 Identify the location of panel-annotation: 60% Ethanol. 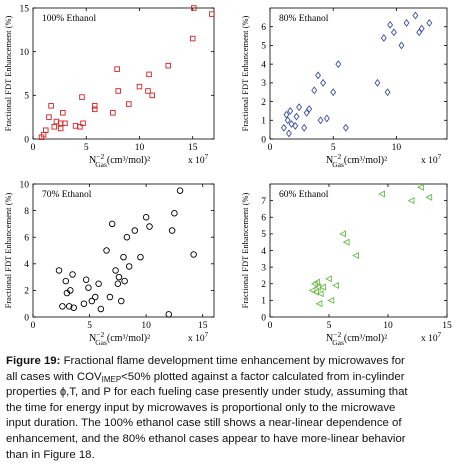
(304, 195).